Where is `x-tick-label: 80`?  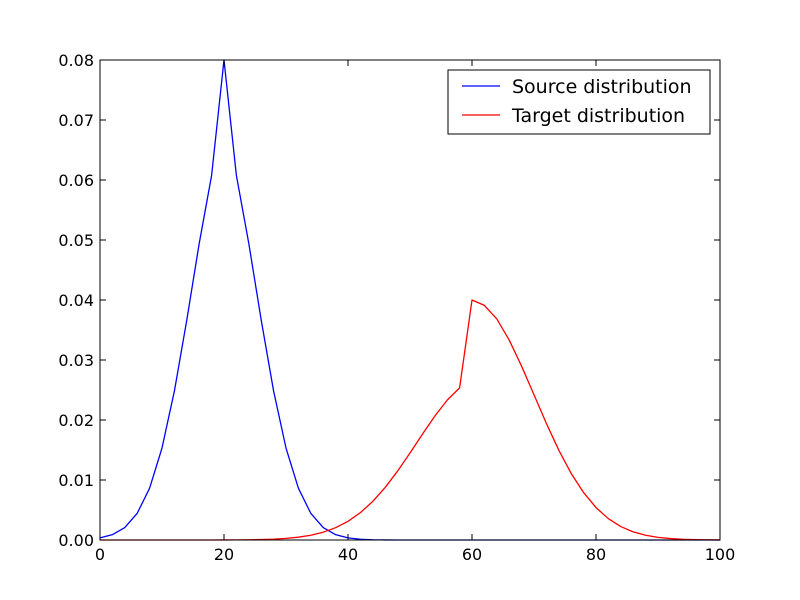
x-tick-label: 80 is located at coordinates (596, 554).